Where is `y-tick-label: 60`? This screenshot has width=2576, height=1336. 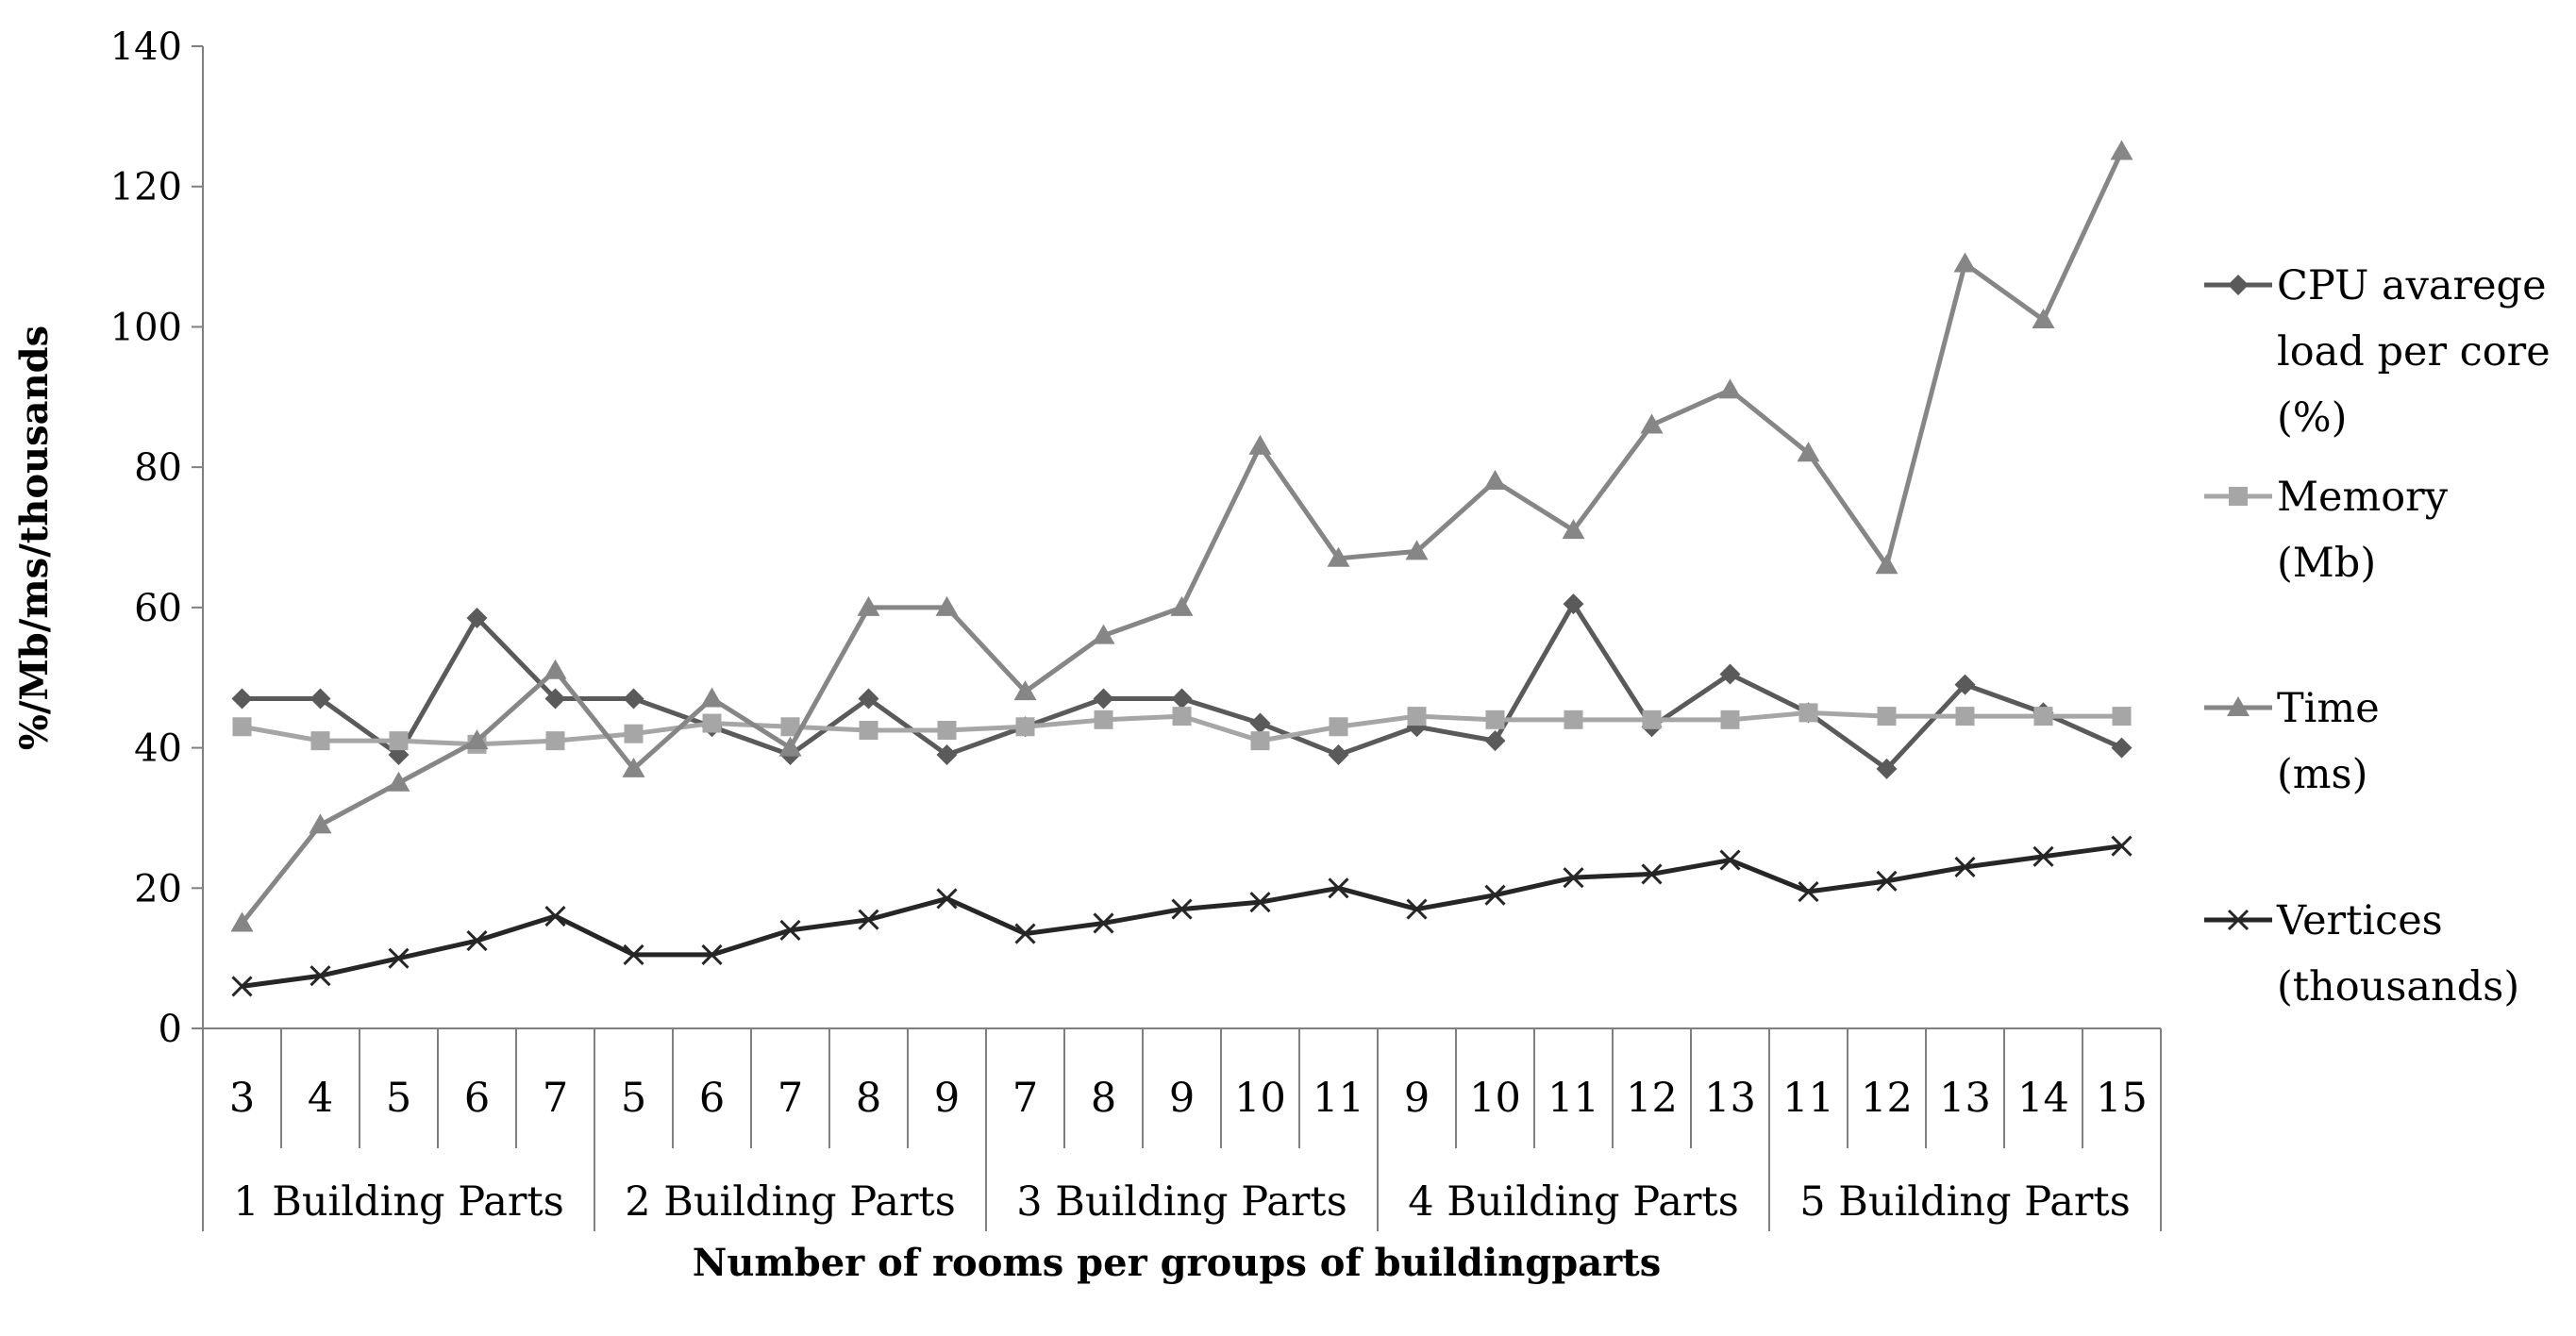
y-tick-label: 60 is located at coordinates (158, 608).